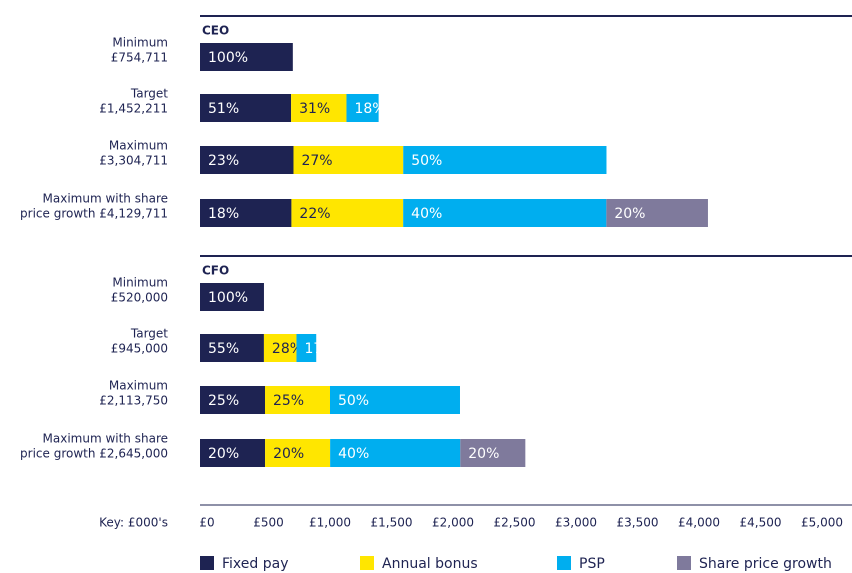 The width and height of the screenshot is (852, 573). Describe the element at coordinates (139, 298) in the screenshot. I see `category-label: £520,000` at that location.